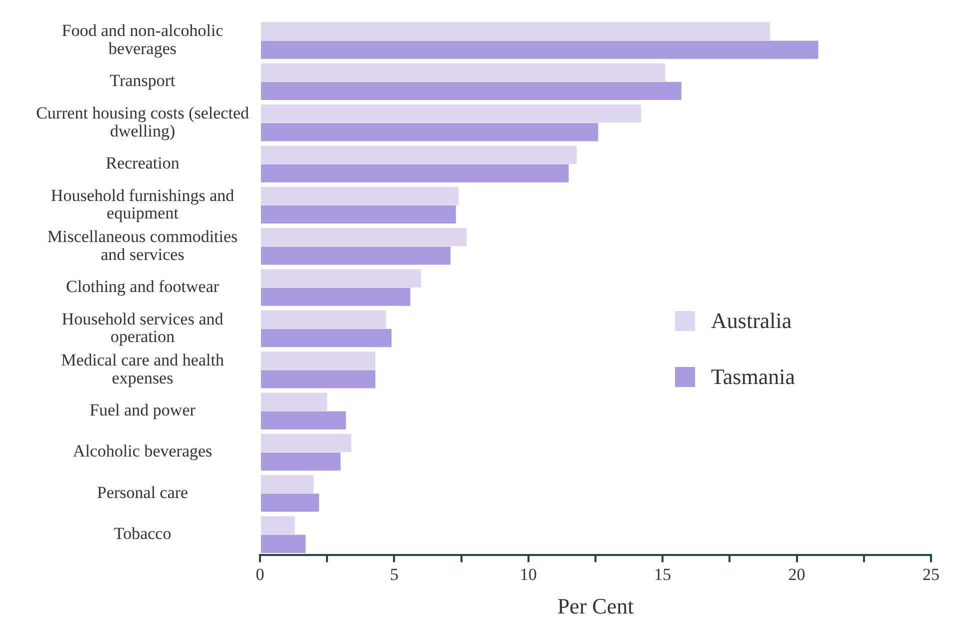 This screenshot has width=953, height=633. I want to click on x-tick-label: 0, so click(260, 574).